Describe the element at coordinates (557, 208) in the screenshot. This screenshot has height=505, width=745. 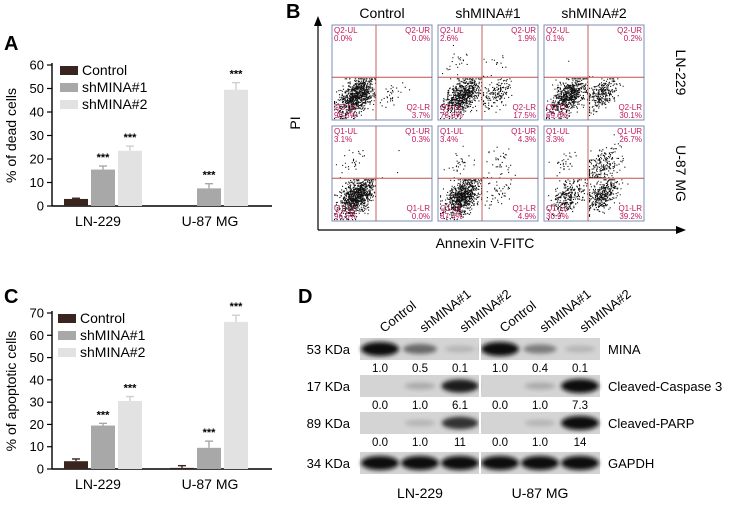
I see `quadrant-ll-label: Q1-LL` at that location.